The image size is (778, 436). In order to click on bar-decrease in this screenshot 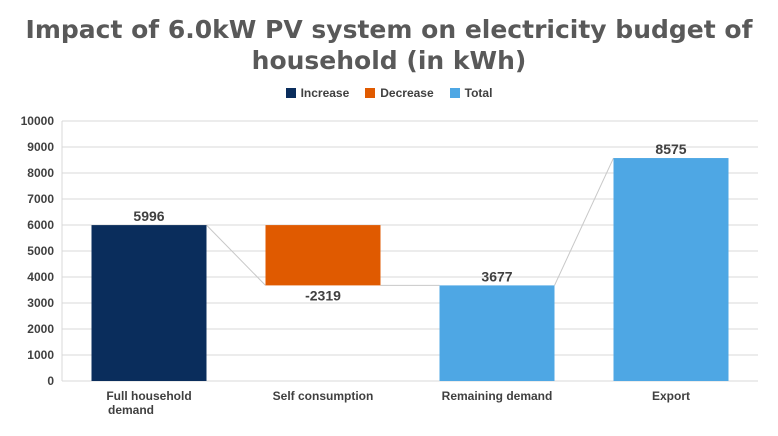, I will do `click(323, 255)`.